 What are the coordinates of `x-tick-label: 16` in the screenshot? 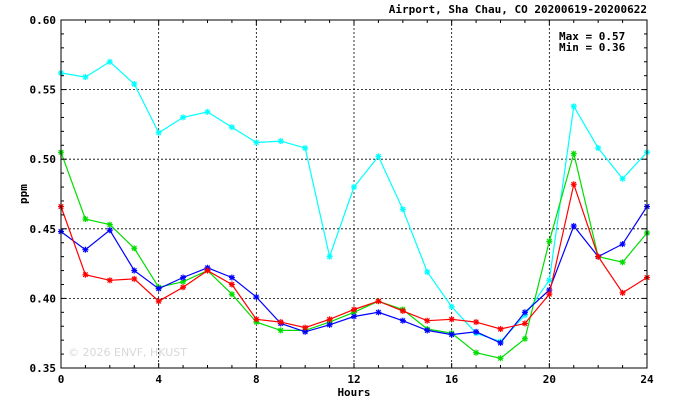 It's located at (452, 379).